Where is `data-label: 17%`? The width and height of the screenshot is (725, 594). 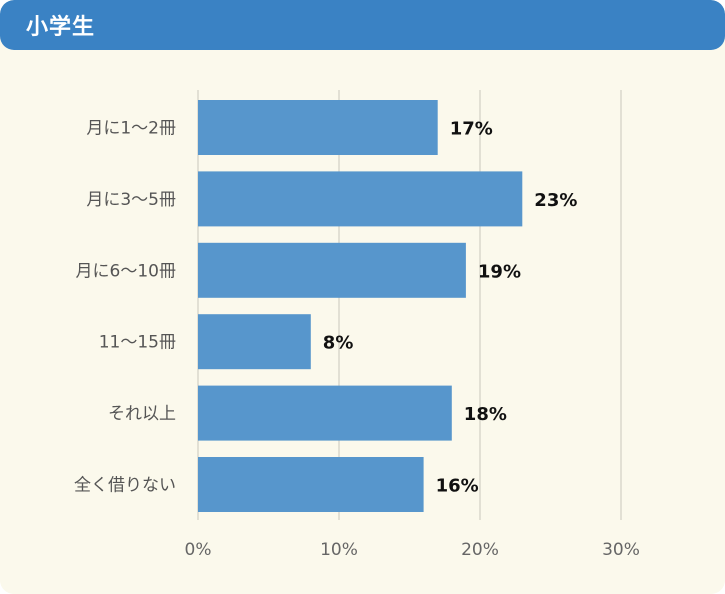
data-label: 17% is located at coordinates (471, 129).